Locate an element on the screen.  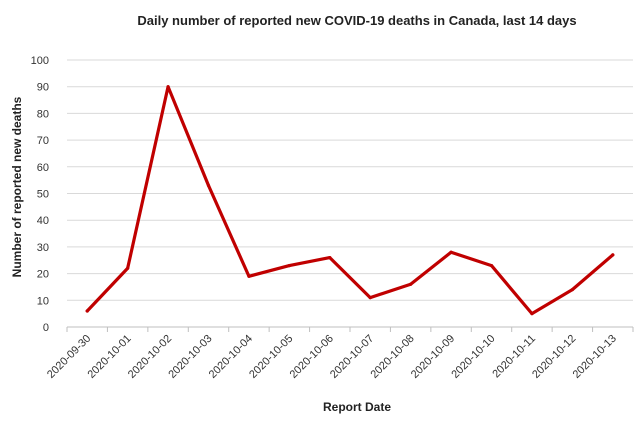
y-tick-label: 60 is located at coordinates (43, 168).